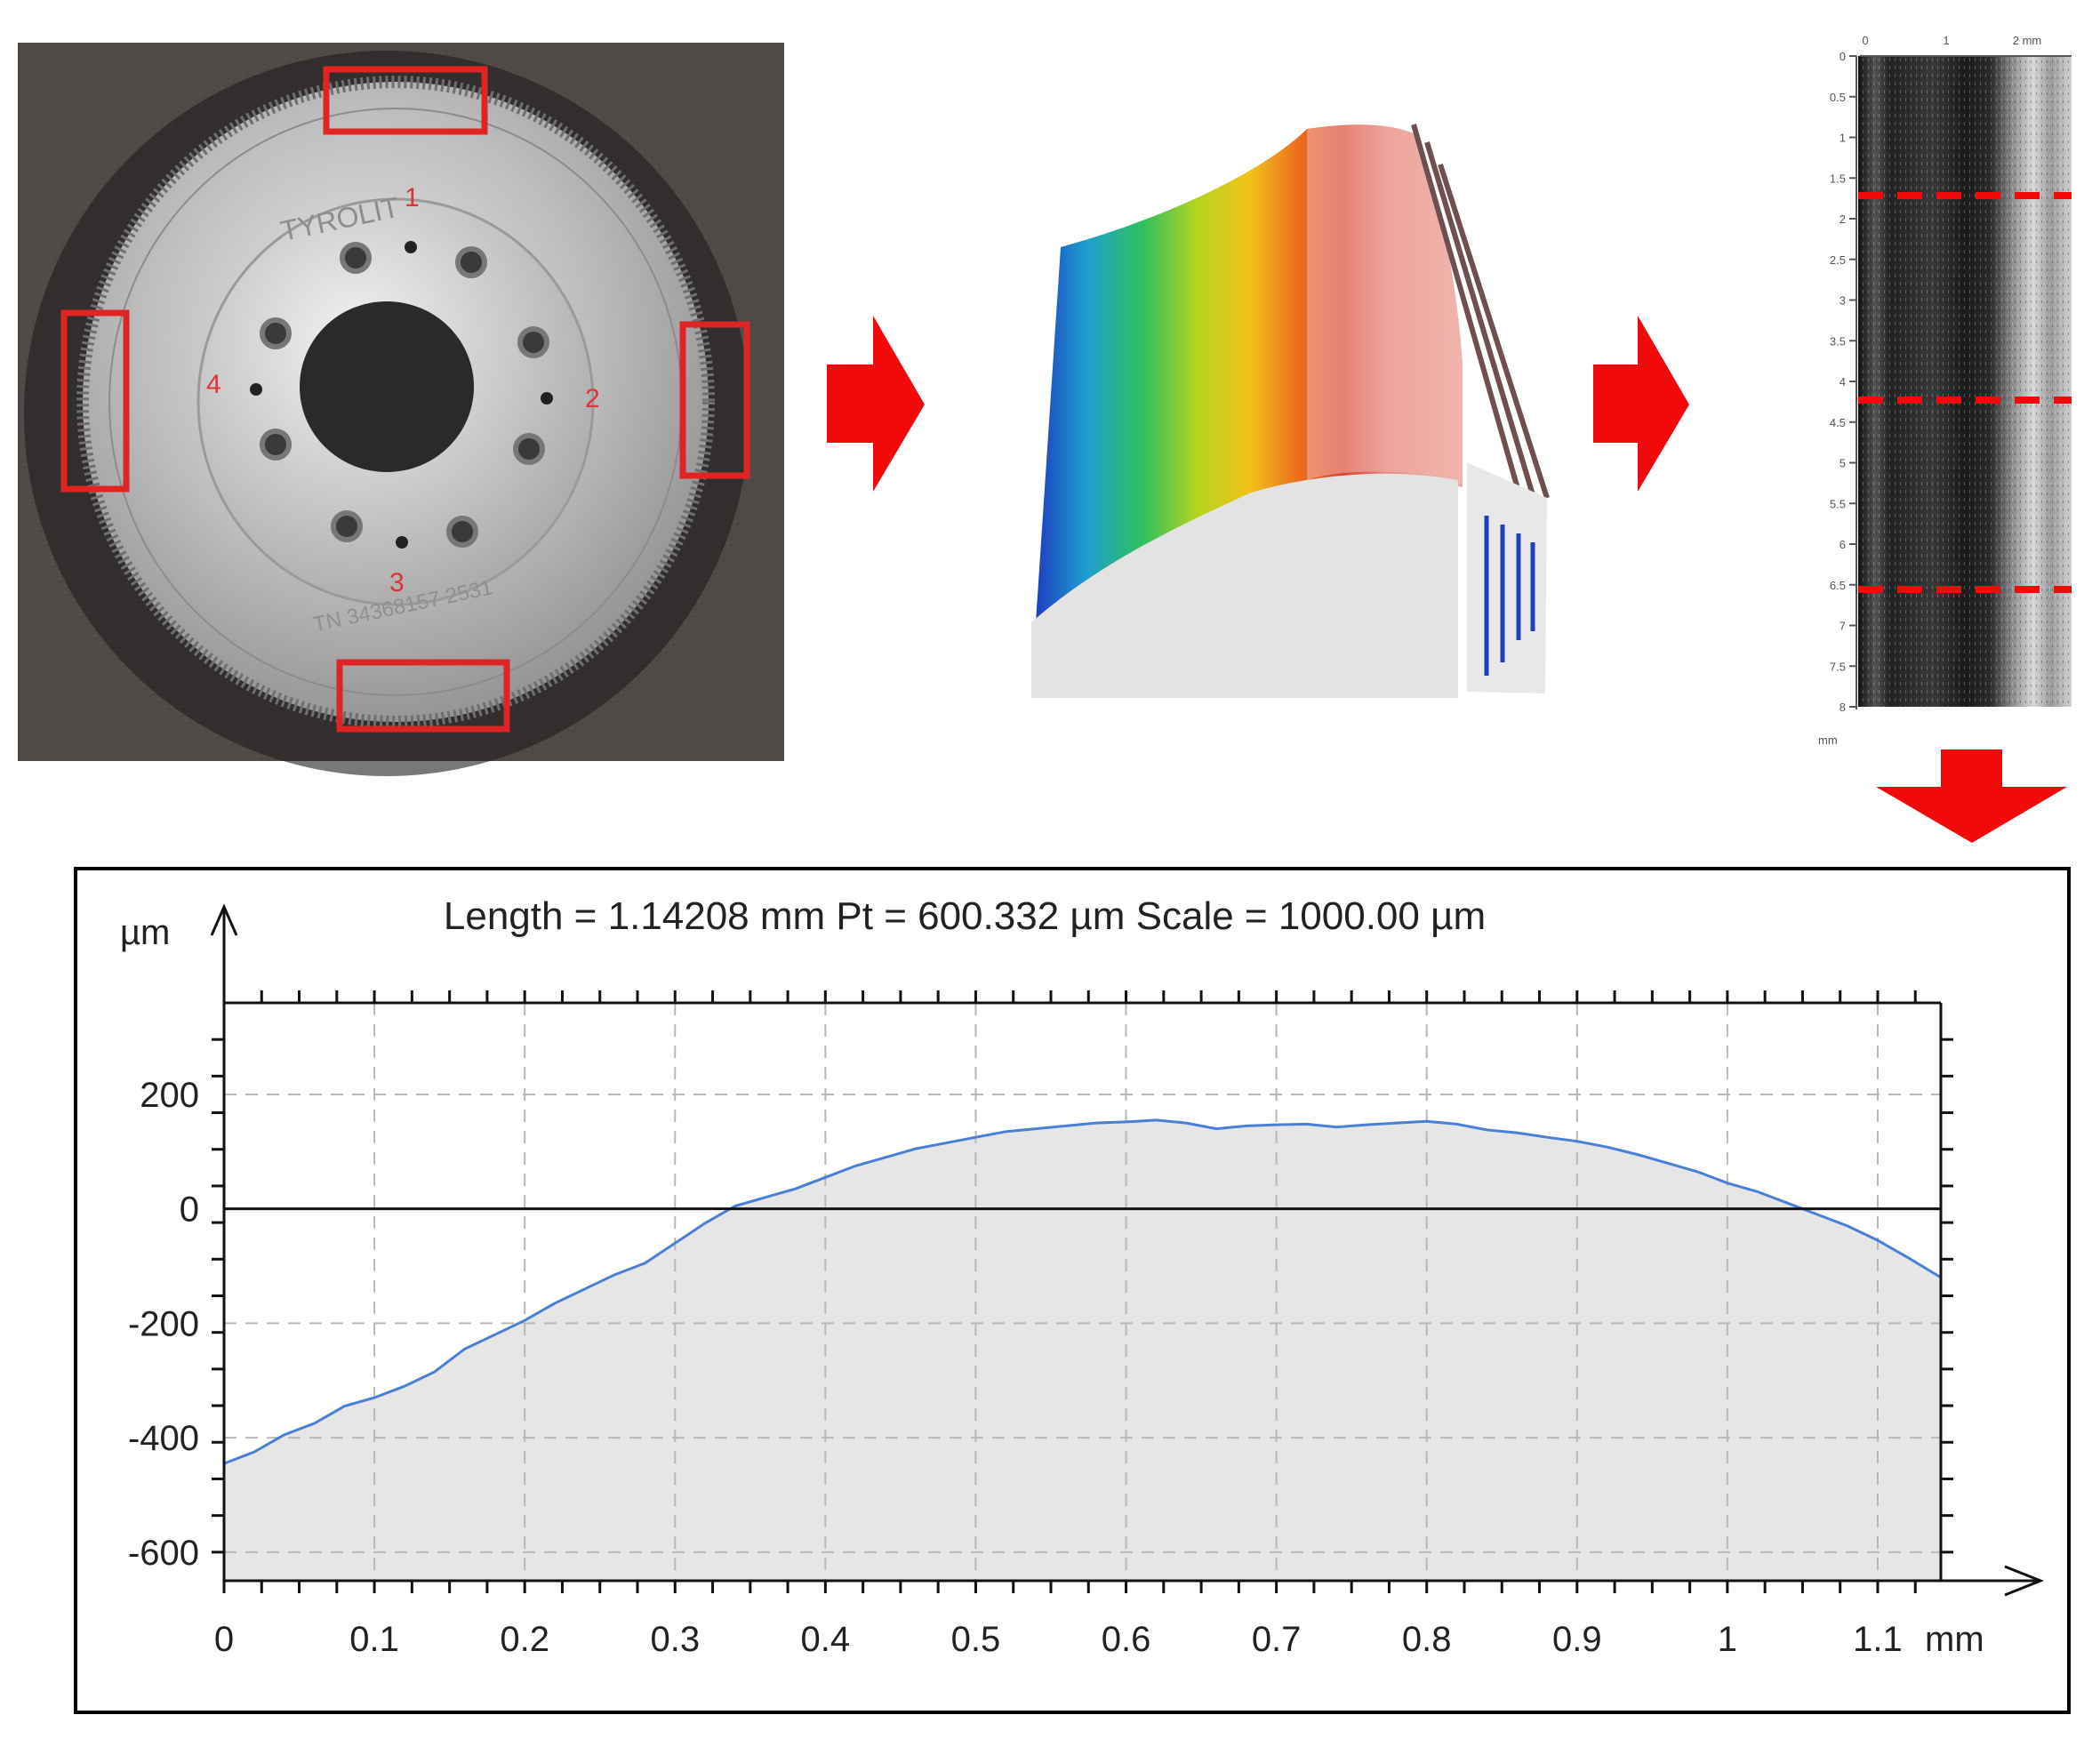 This screenshot has width=2100, height=1739. What do you see at coordinates (145, 932) in the screenshot?
I see `y-axis-label: µm` at bounding box center [145, 932].